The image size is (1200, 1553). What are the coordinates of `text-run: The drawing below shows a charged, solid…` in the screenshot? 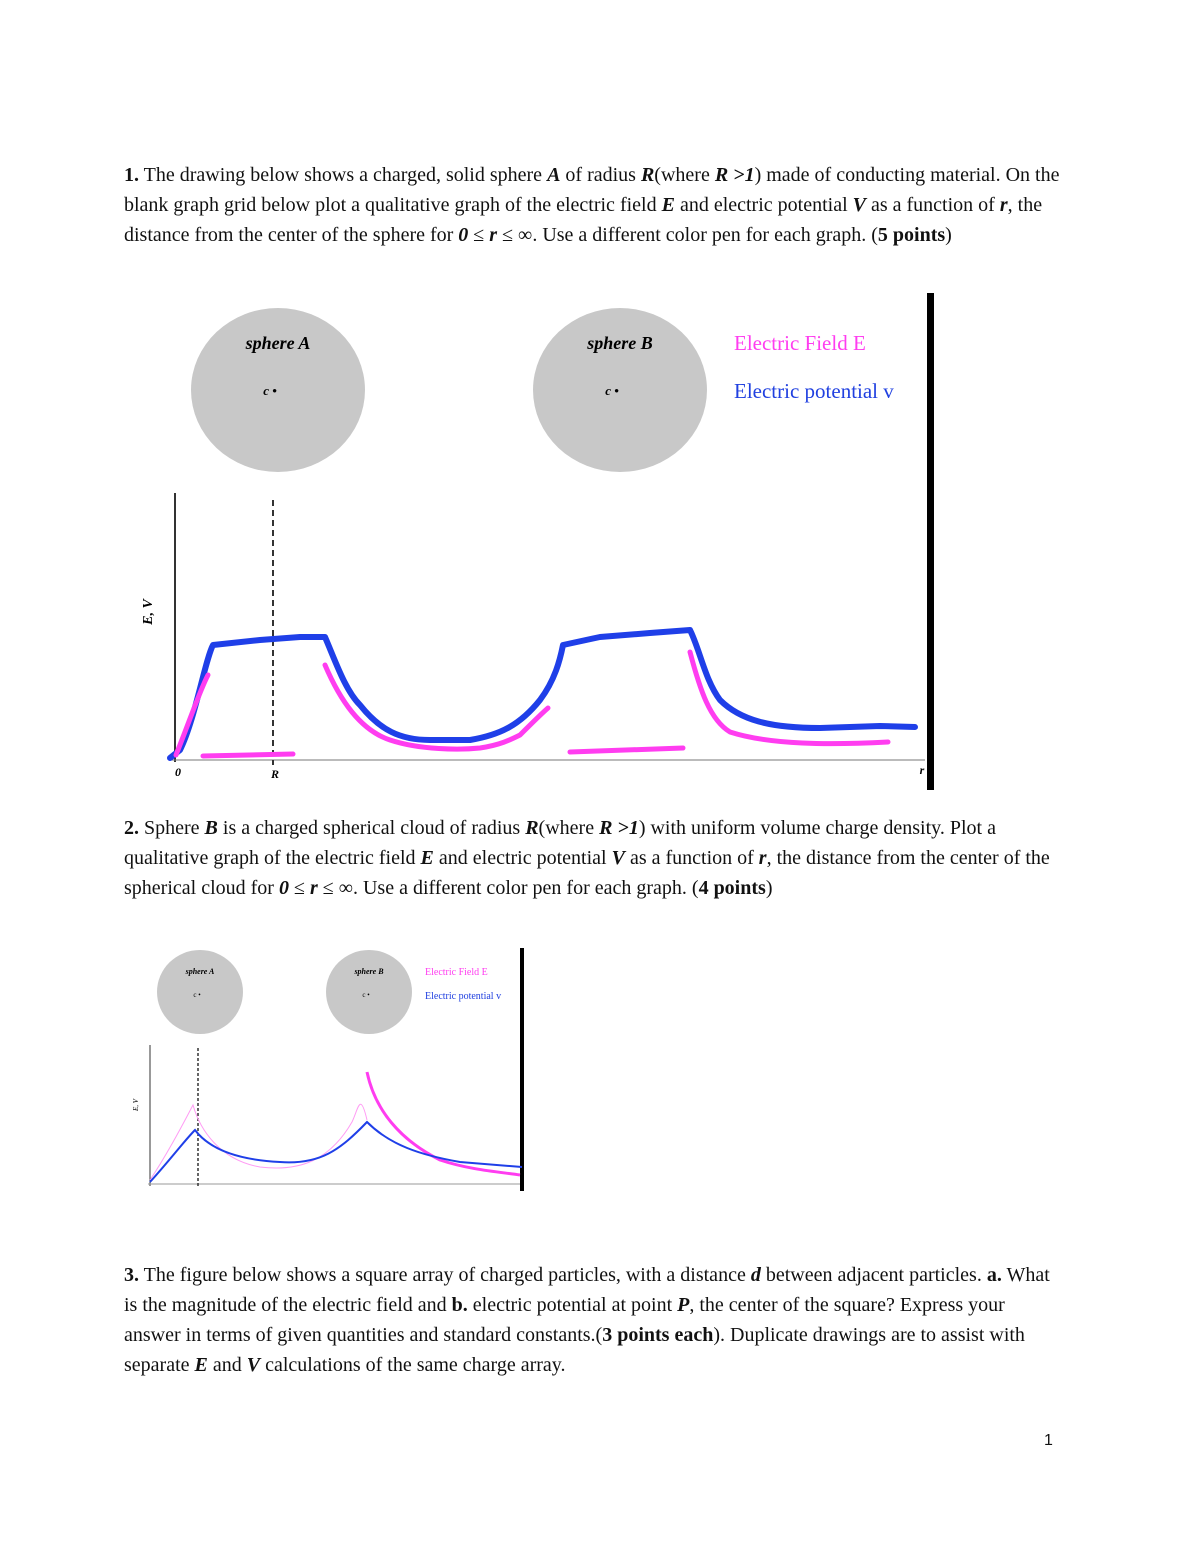 It's located at (343, 175).